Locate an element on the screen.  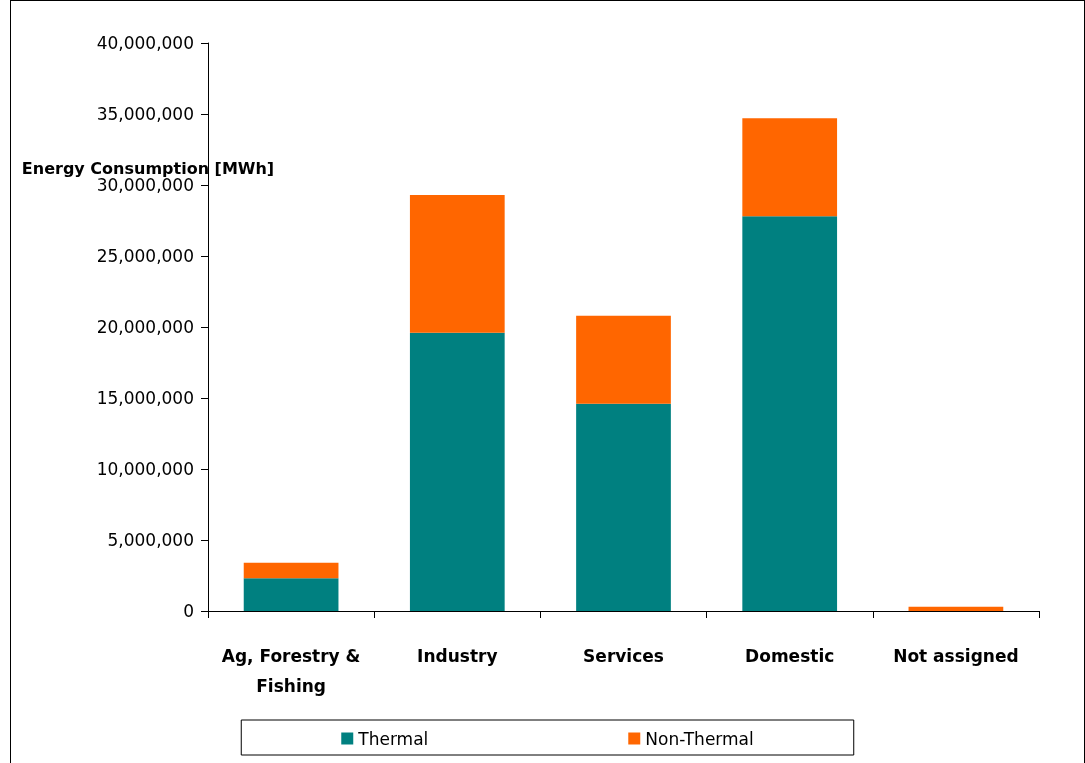
y-tick-label: 0 is located at coordinates (188, 611).